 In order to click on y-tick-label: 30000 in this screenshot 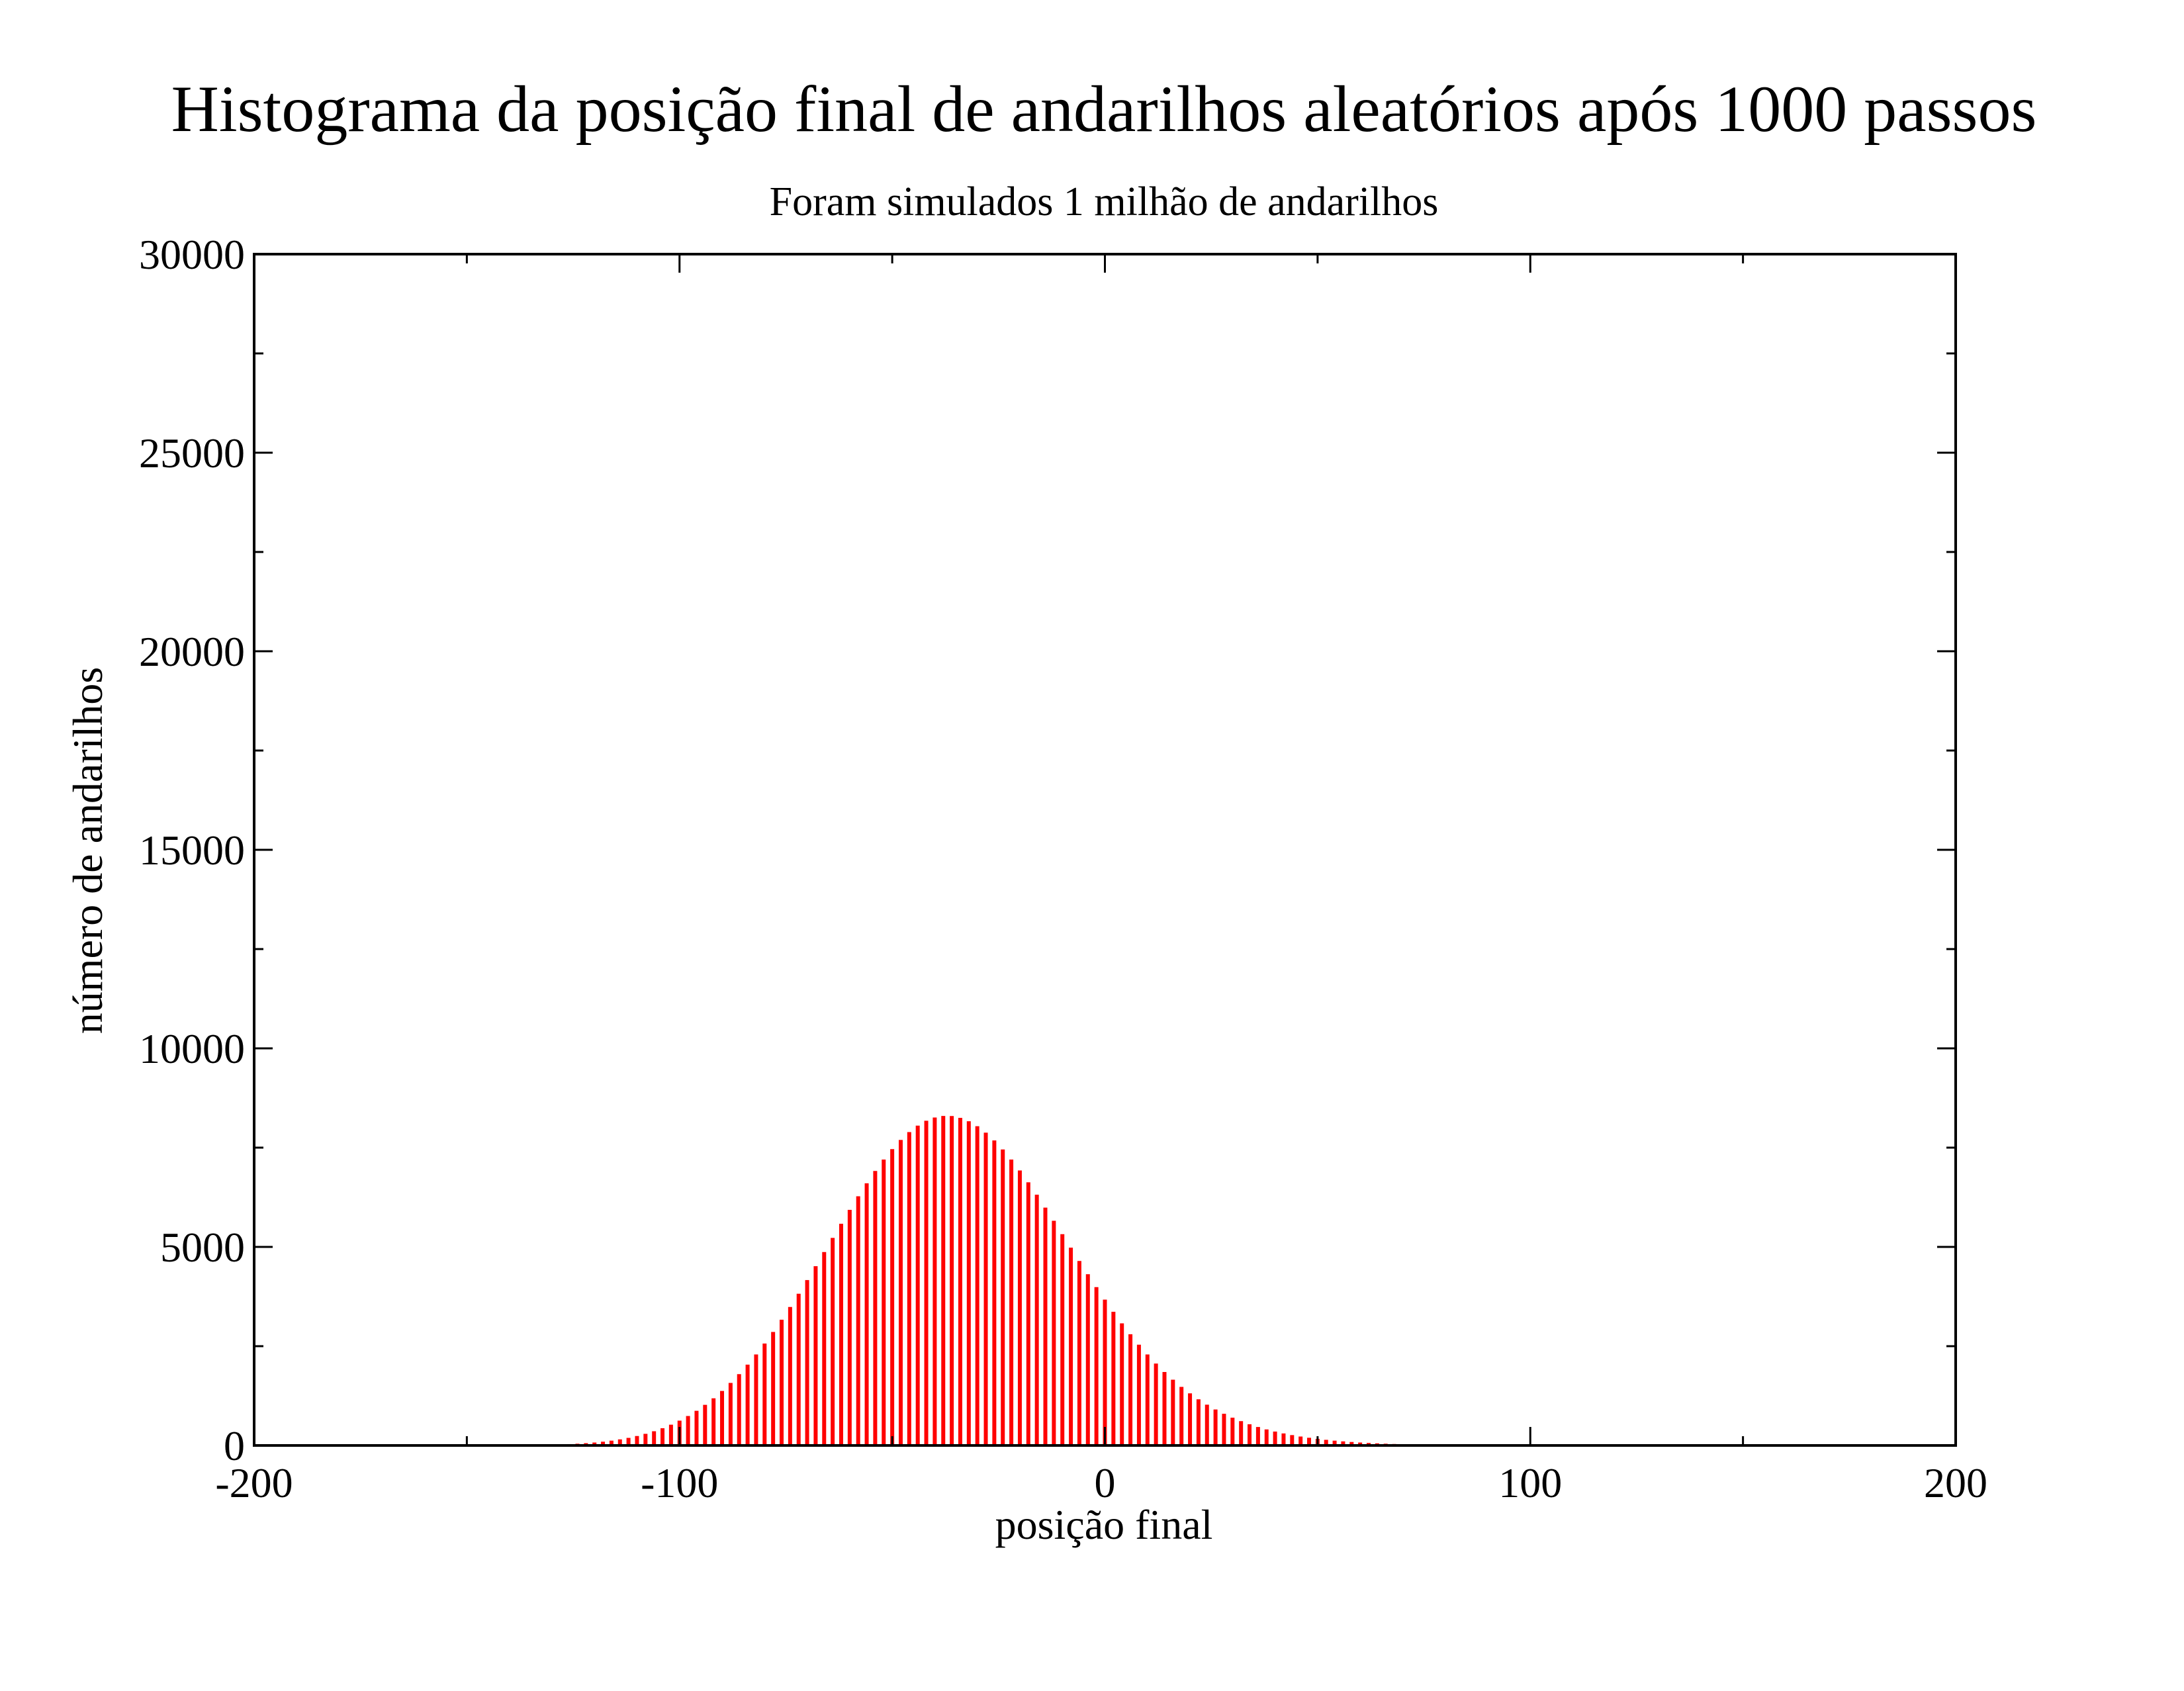, I will do `click(192, 254)`.